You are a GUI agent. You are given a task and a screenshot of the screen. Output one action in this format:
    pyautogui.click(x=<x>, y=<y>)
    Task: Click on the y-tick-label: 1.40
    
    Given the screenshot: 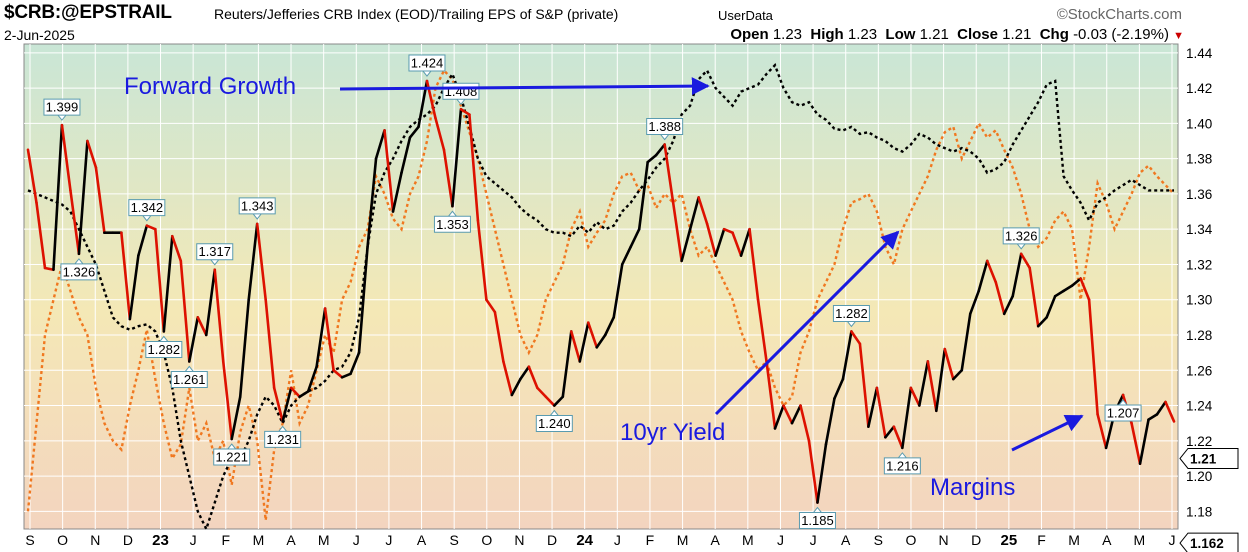 What is the action you would take?
    pyautogui.click(x=1199, y=123)
    